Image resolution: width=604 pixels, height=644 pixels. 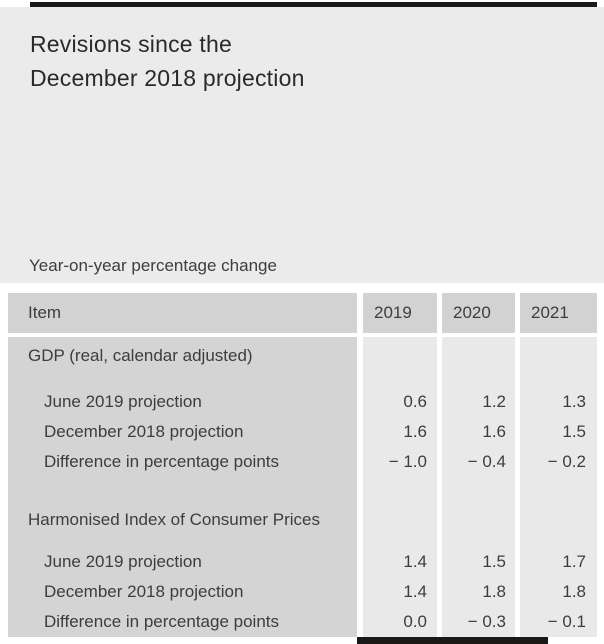 What do you see at coordinates (302, 592) in the screenshot?
I see `table-row: December 2018 projection 1.4 1.8 1.8` at bounding box center [302, 592].